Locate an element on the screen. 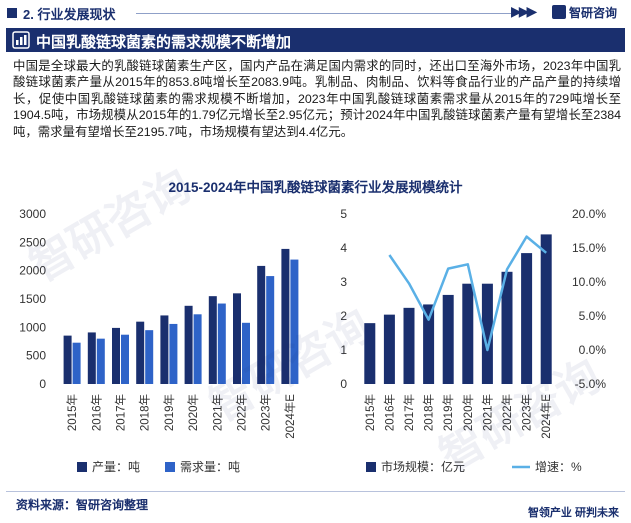 Image resolution: width=631 pixels, height=523 pixels. top-bar: 2. 行业发展现状 ▶▶▶ 智研咨询 is located at coordinates (315, 13).